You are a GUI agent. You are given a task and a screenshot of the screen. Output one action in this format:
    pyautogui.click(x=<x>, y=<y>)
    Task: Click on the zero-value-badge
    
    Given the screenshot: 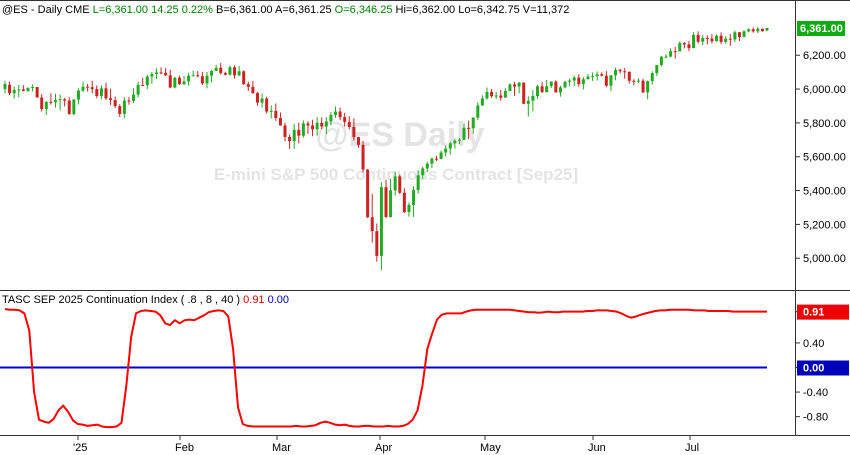 What is the action you would take?
    pyautogui.click(x=823, y=368)
    